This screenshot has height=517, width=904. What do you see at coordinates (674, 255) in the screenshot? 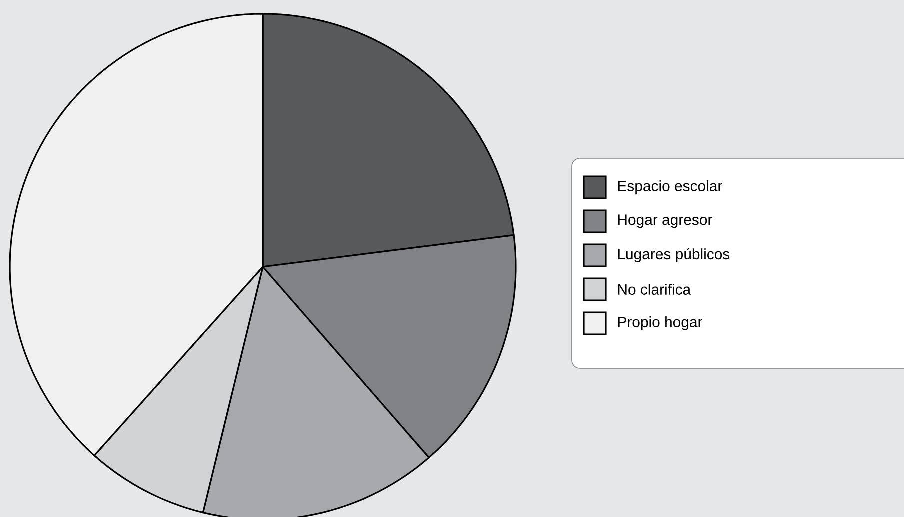
I see `legend-label: Lugares públicos` at bounding box center [674, 255].